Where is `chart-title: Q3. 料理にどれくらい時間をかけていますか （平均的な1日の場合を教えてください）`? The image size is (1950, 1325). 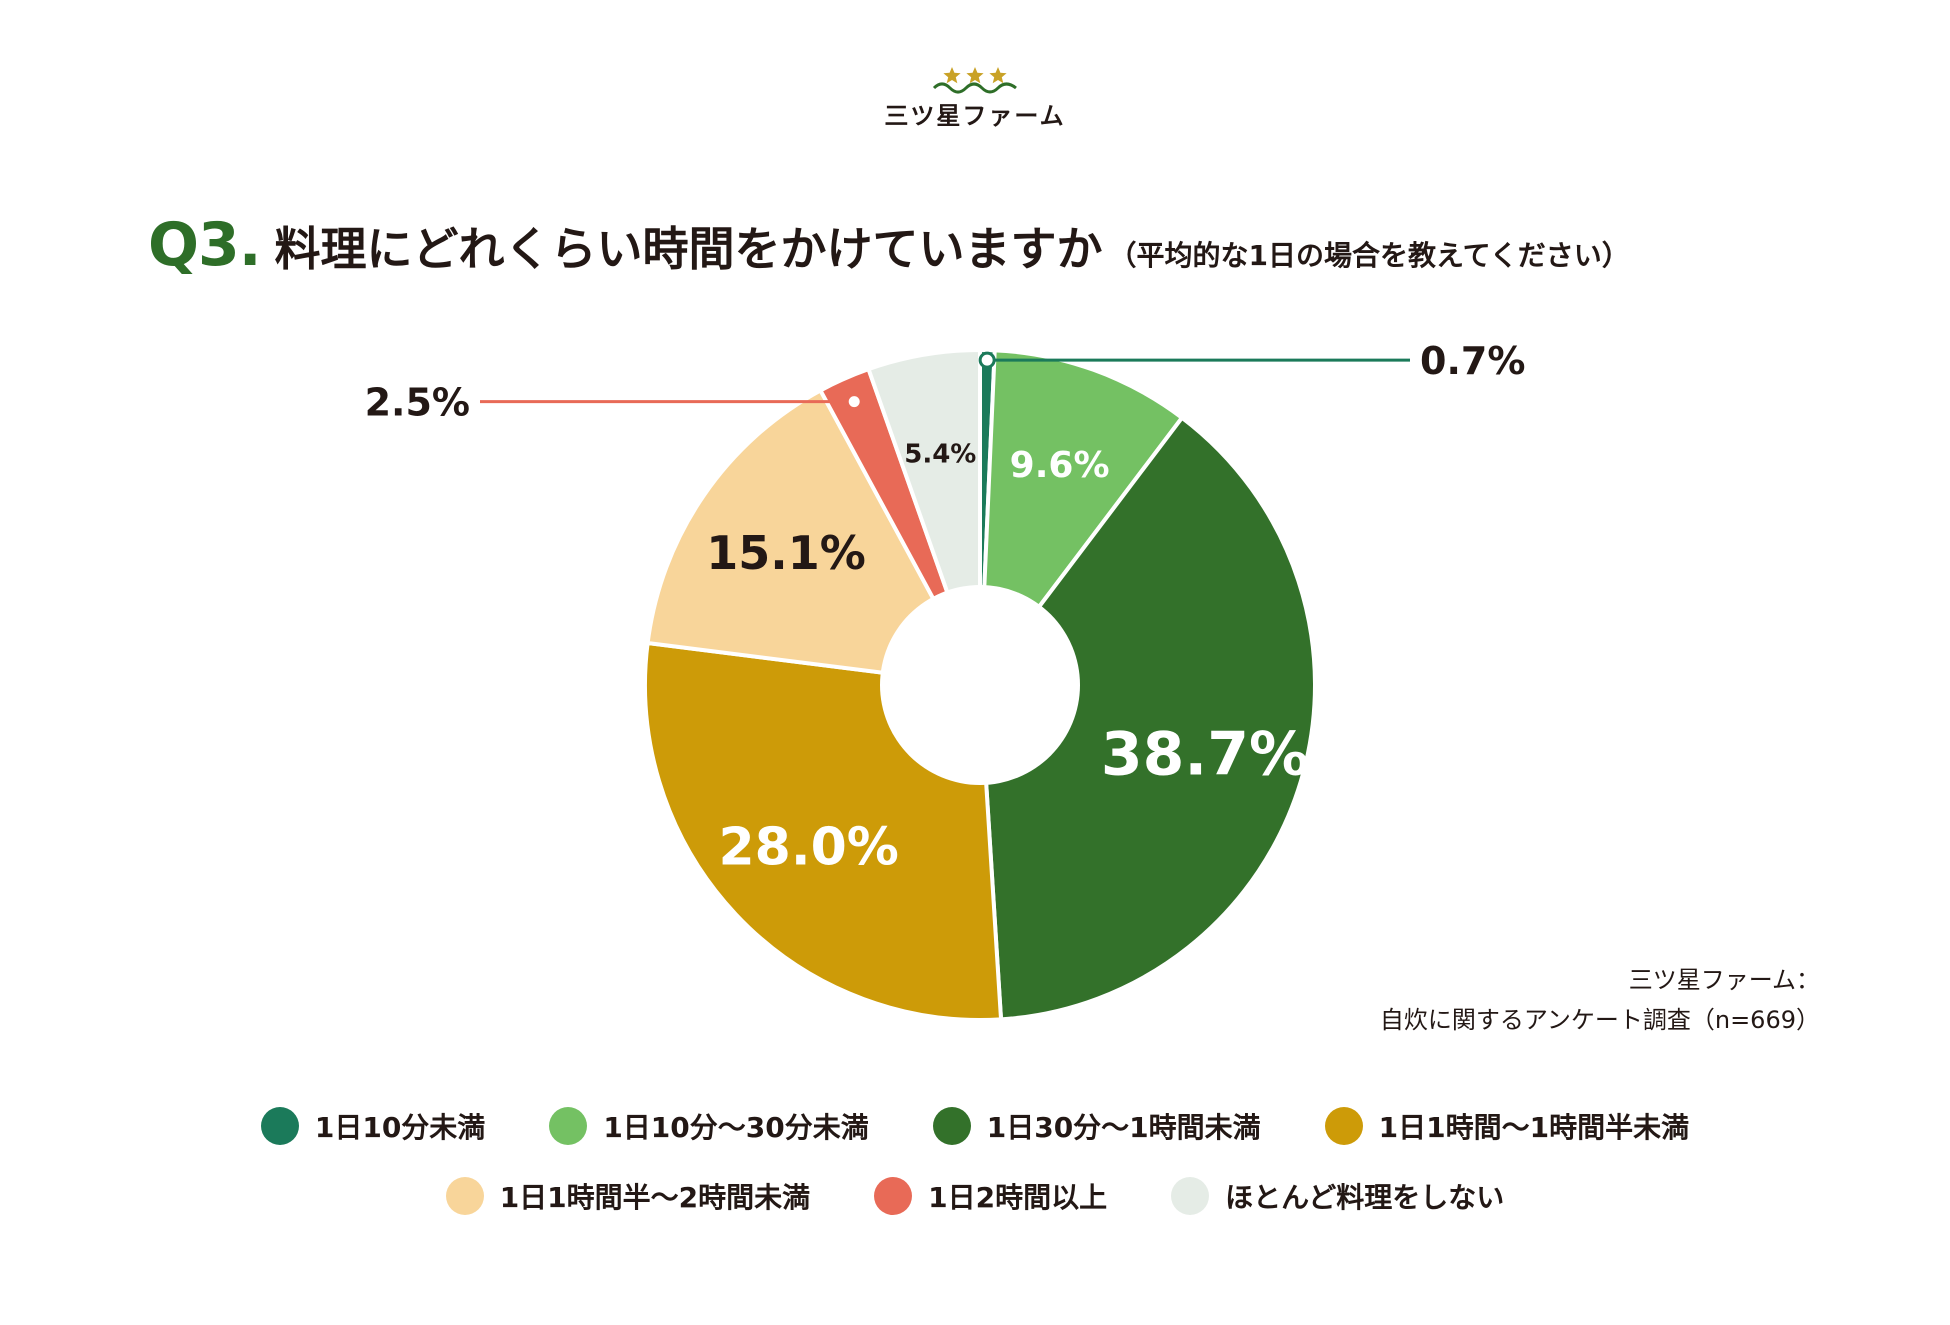 chart-title: Q3. 料理にどれくらい時間をかけていますか （平均的な1日の場合を教えてください） is located at coordinates (889, 245).